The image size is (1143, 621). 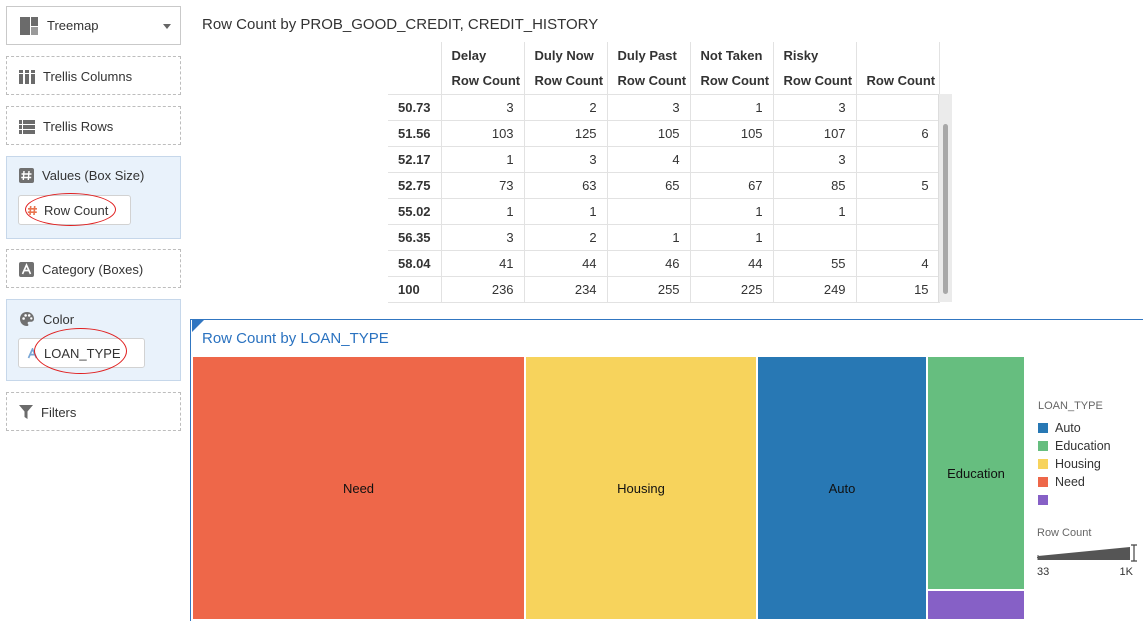 What do you see at coordinates (1090, 464) in the screenshot?
I see `legend-item: Housing` at bounding box center [1090, 464].